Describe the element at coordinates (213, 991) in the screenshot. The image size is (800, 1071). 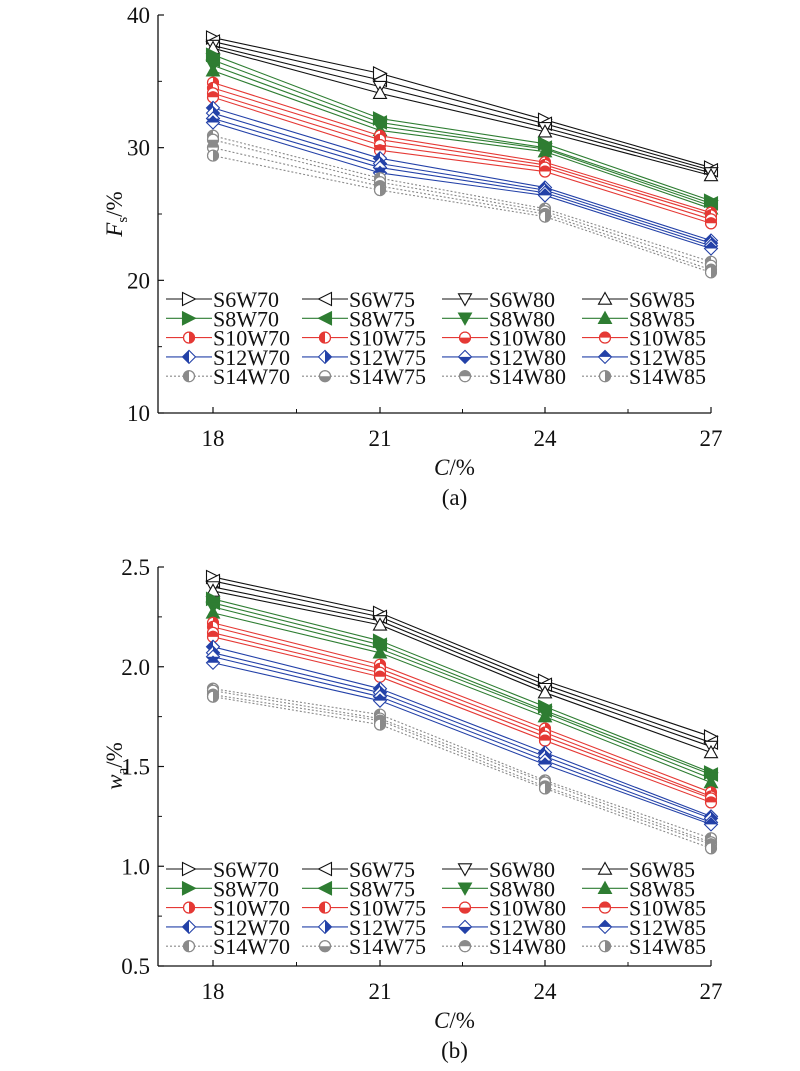
I see `x-tick-label: 18` at that location.